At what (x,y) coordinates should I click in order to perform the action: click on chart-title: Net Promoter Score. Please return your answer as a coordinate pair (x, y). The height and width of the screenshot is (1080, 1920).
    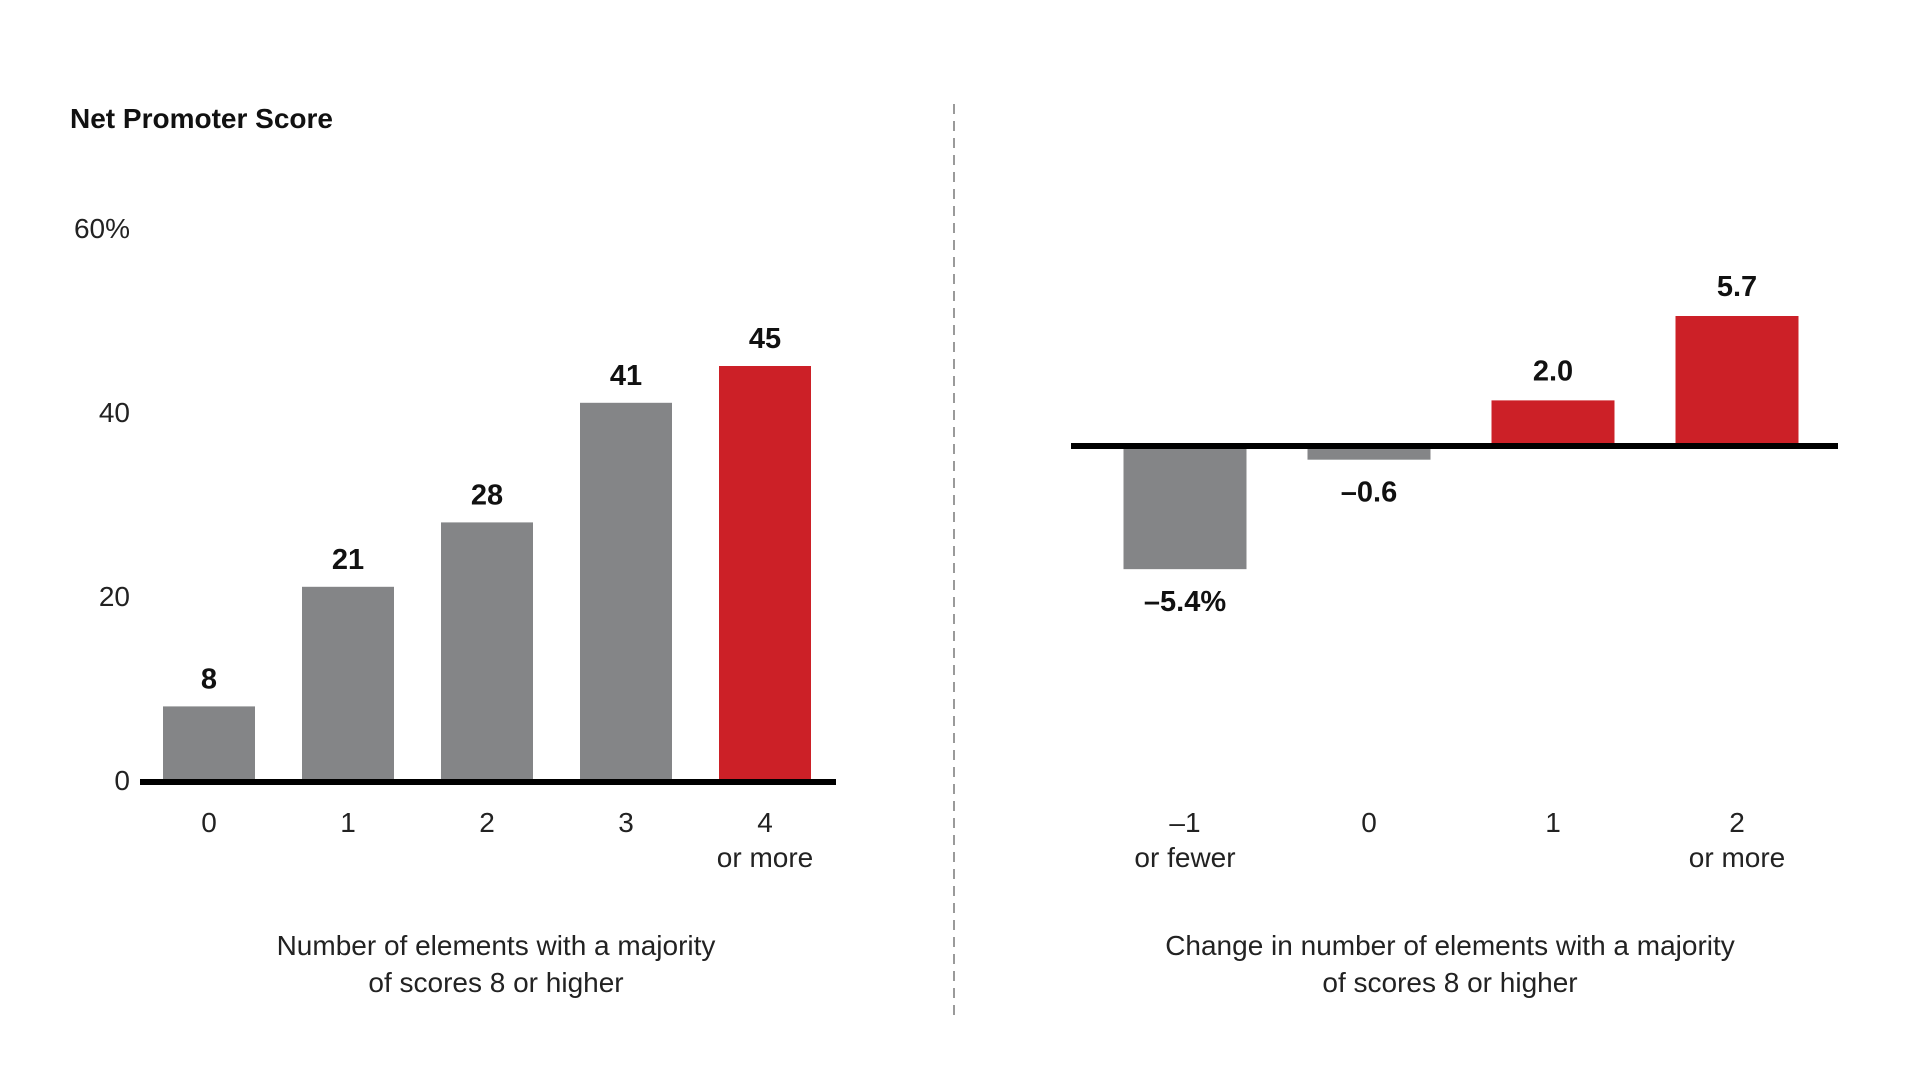
    Looking at the image, I should click on (201, 118).